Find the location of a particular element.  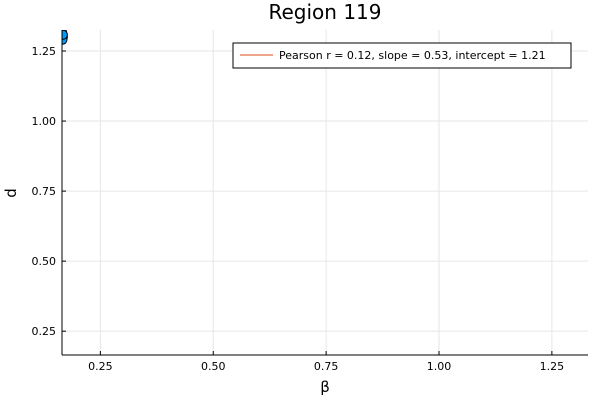

x-axis-ticks: 0.25 0.50 0.75 1.00 1.25 is located at coordinates (326, 362).